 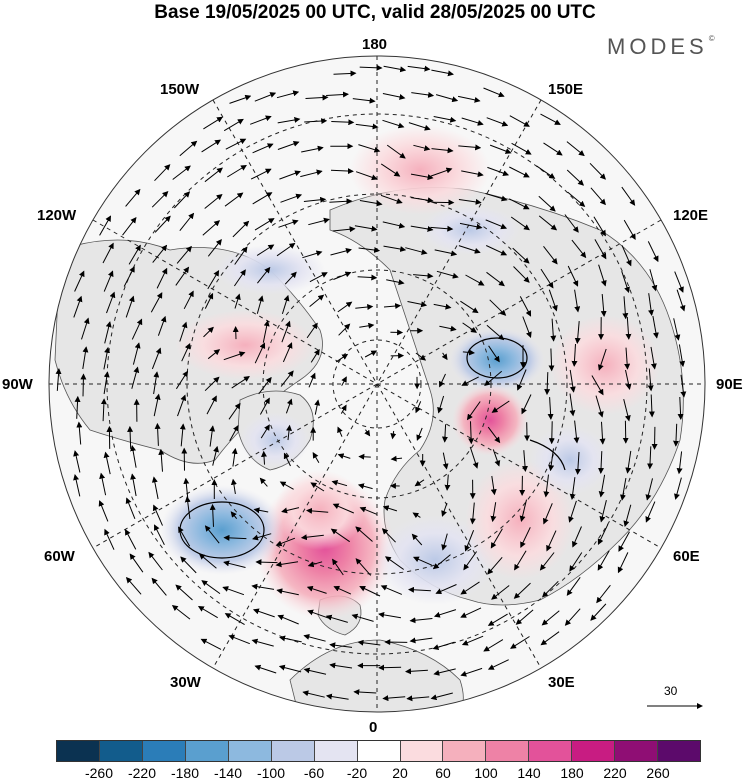 I want to click on anomaly-hudson-negative, so click(x=275, y=440).